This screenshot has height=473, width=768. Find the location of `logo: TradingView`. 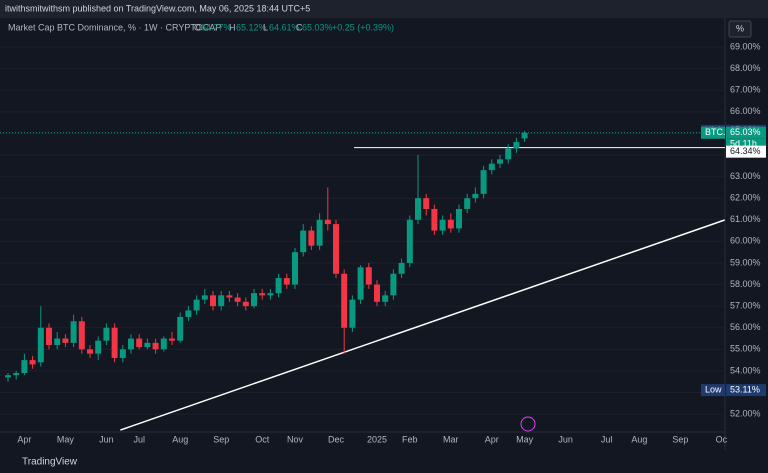

logo: TradingView is located at coordinates (50, 462).